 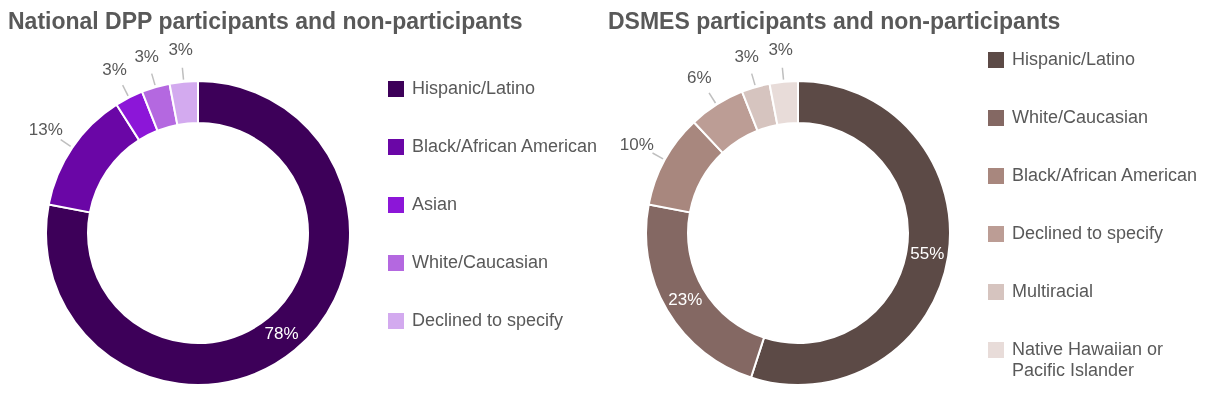 What do you see at coordinates (45, 130) in the screenshot?
I see `data-label: 13%` at bounding box center [45, 130].